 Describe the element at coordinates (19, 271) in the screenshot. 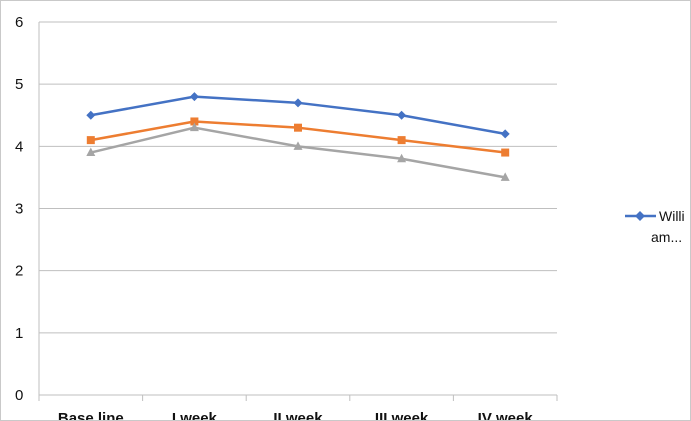

I see `y-tick-label-2: 2` at that location.